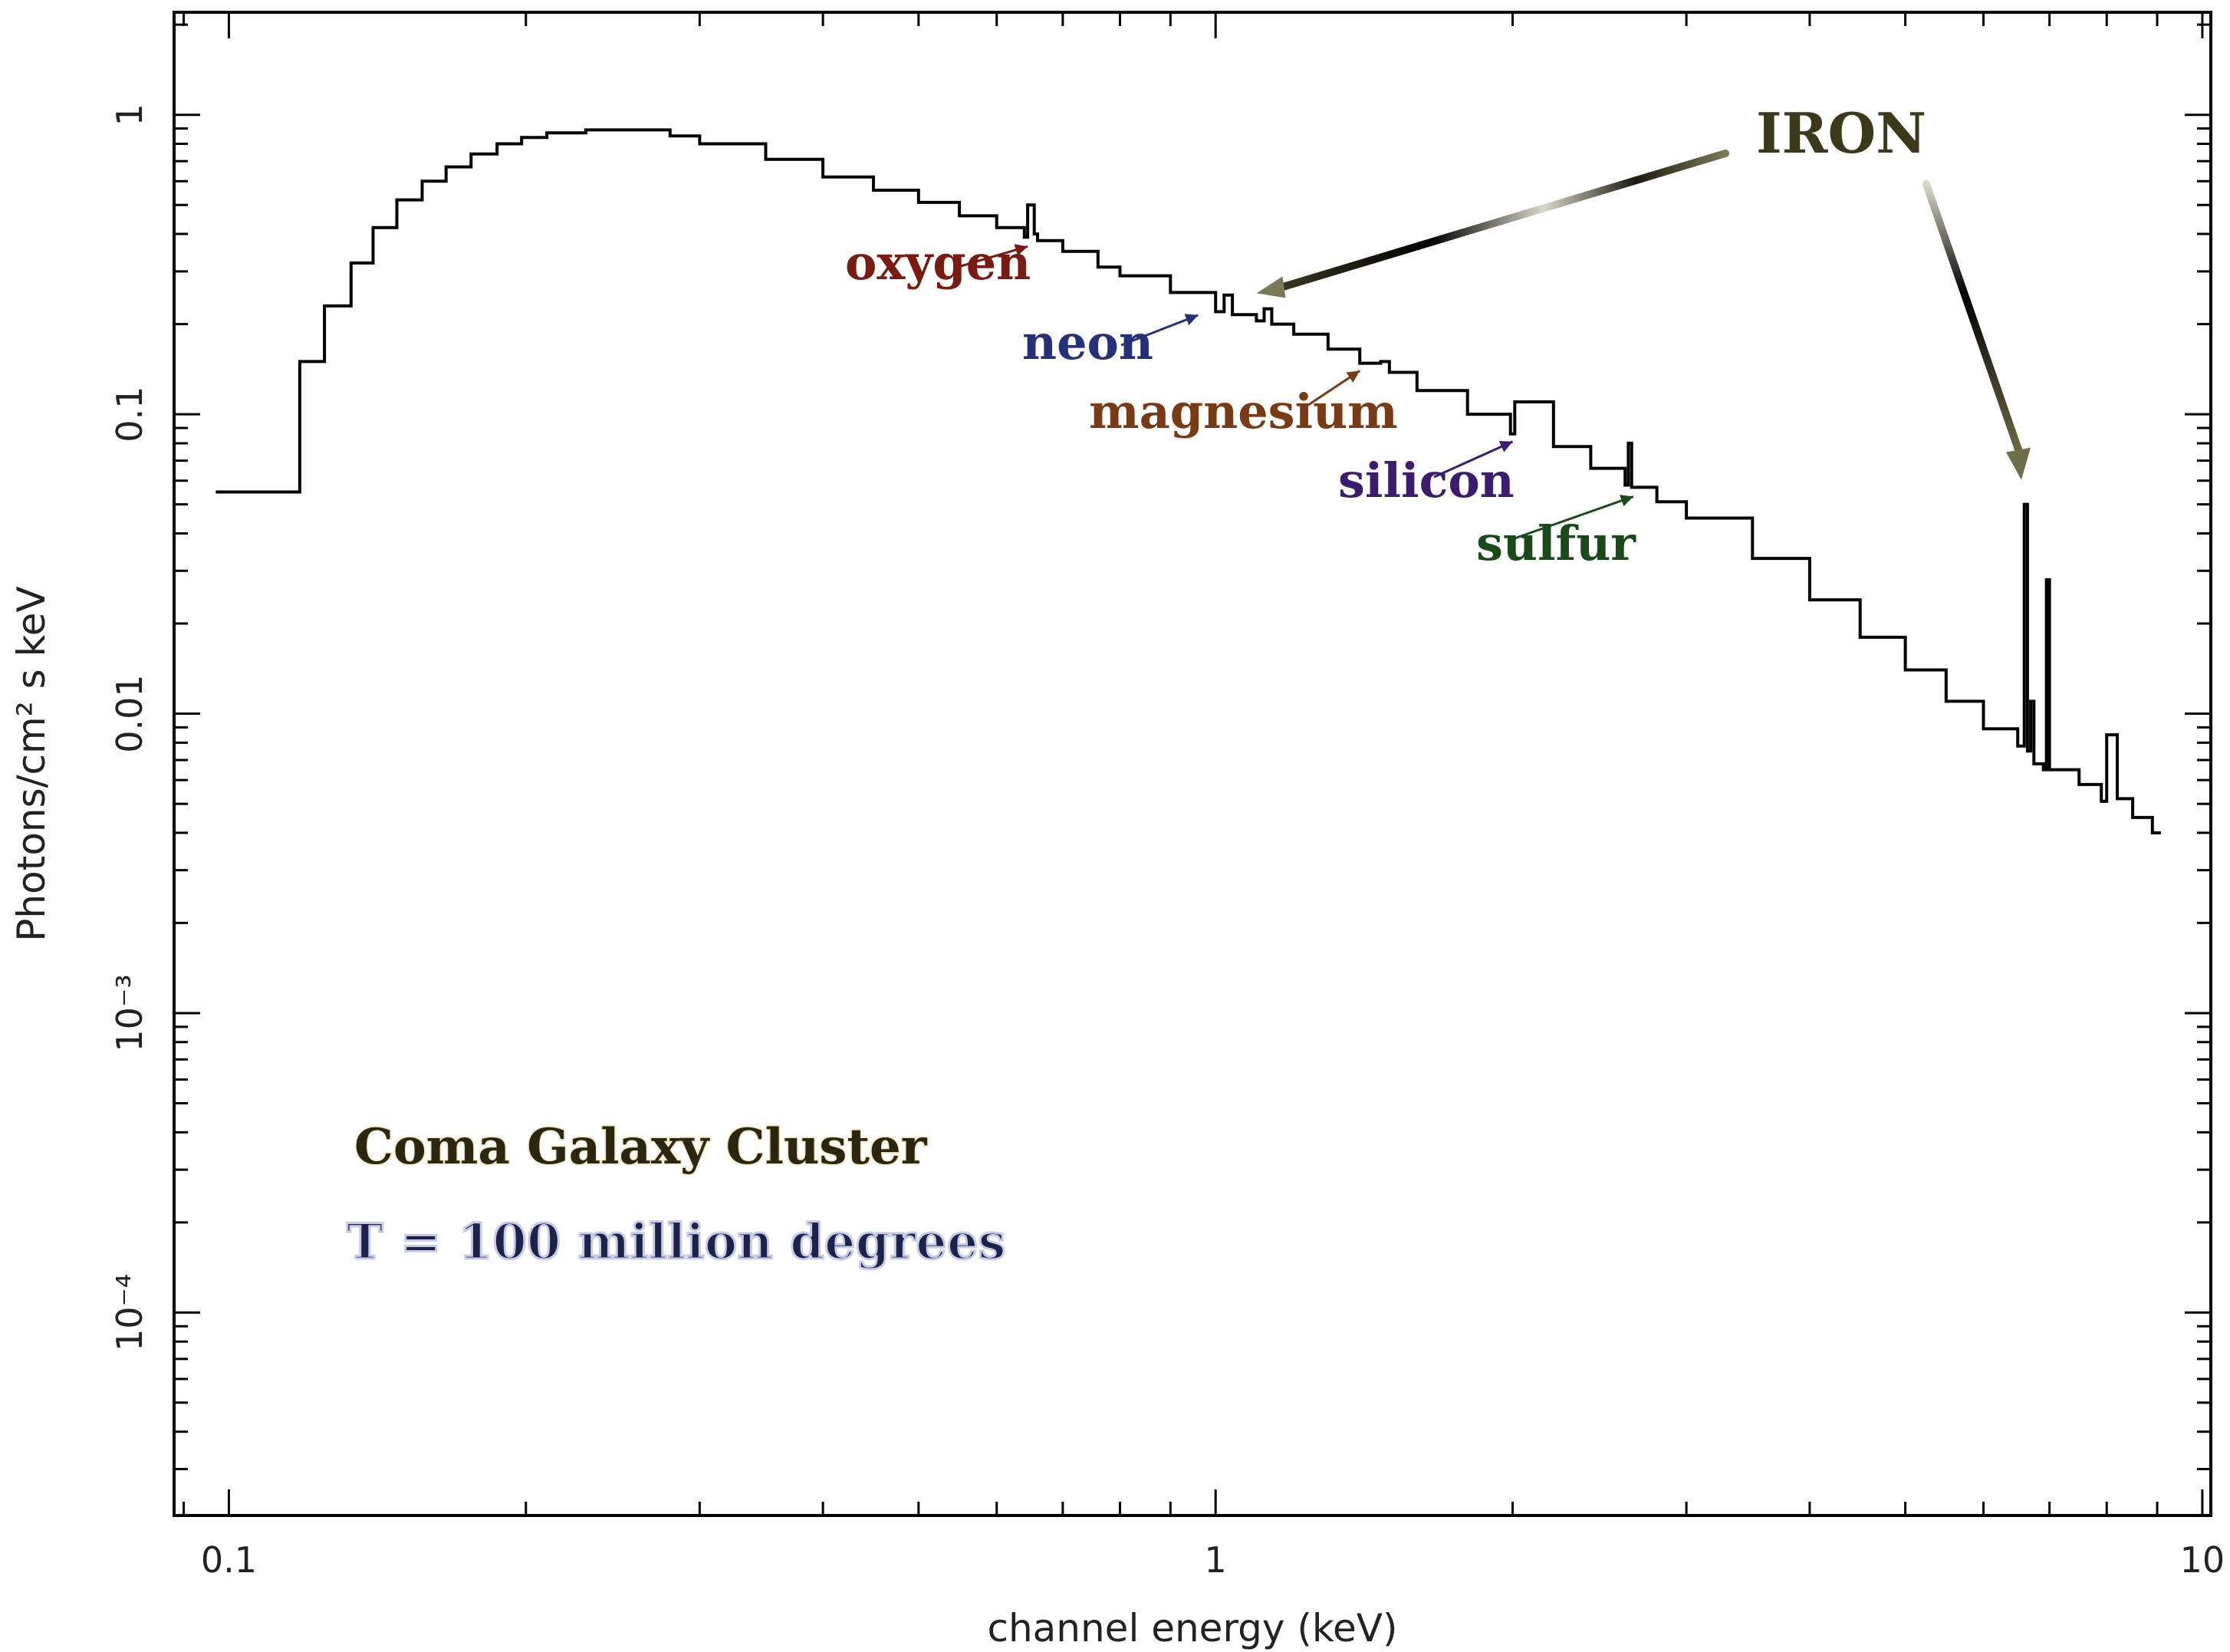  Describe the element at coordinates (31, 763) in the screenshot. I see `y-axis-label: Photons/cm² s keV` at that location.